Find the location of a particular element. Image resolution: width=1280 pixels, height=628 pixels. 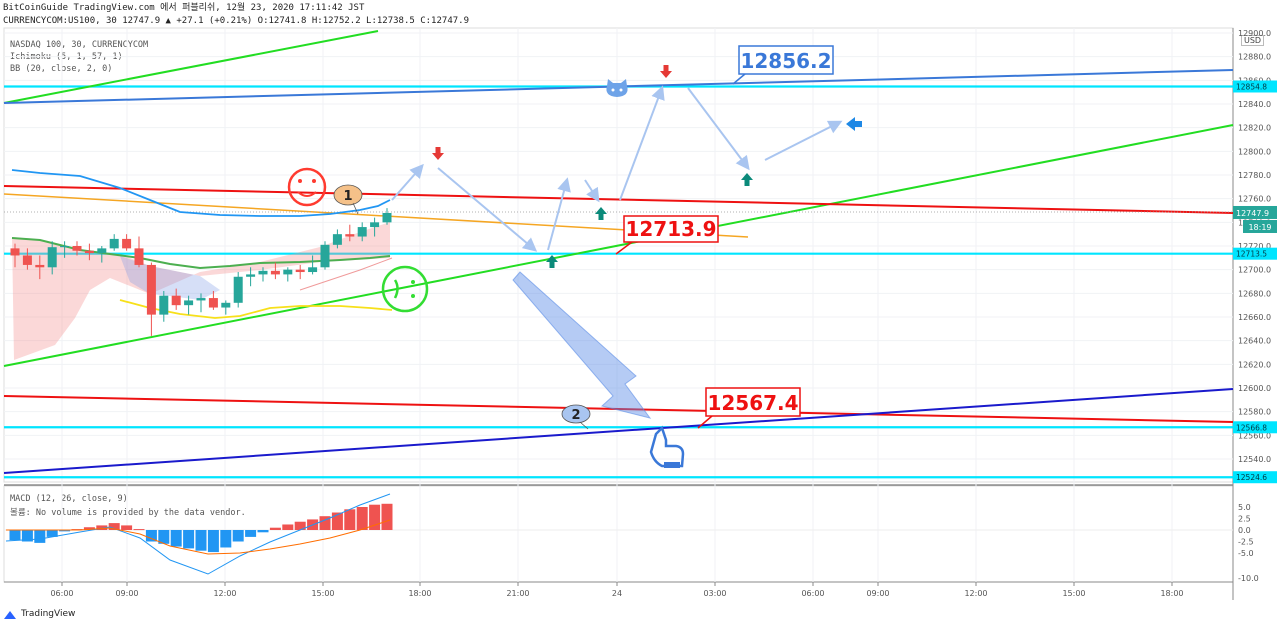

tradingview-logo-text: TradingView is located at coordinates (48, 614).